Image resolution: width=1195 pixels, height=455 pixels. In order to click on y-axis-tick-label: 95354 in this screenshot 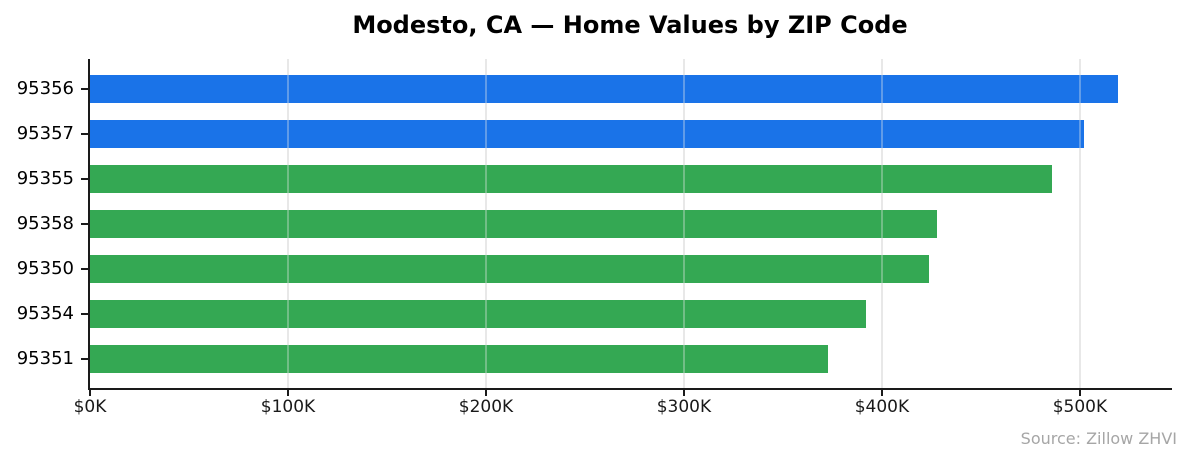, I will do `click(45, 313)`.